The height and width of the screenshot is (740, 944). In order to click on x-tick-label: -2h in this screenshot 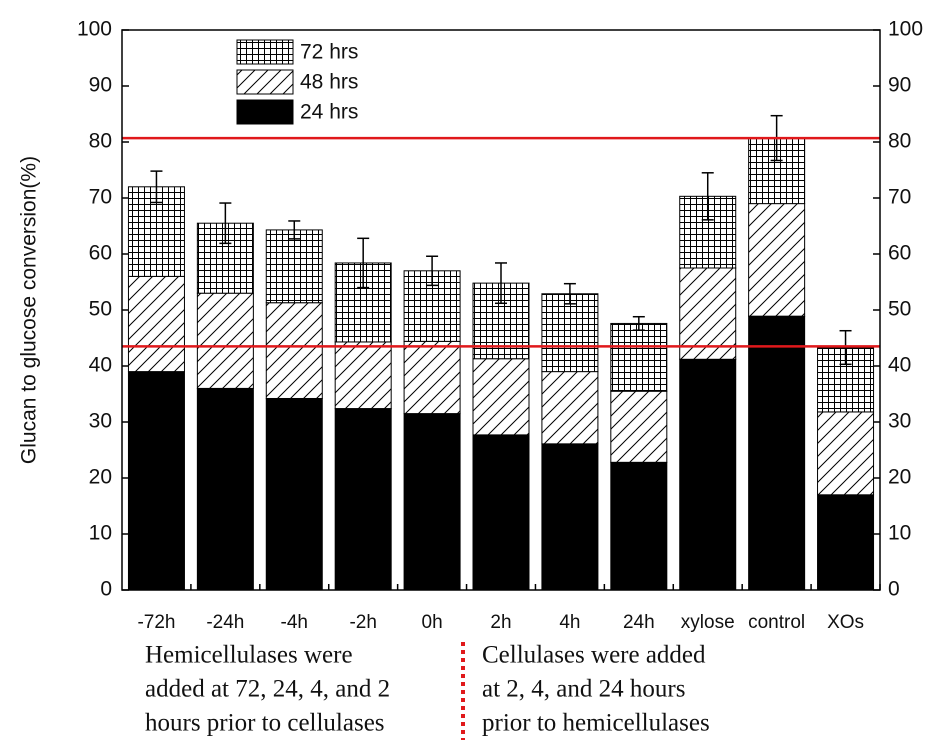, I will do `click(362, 622)`.